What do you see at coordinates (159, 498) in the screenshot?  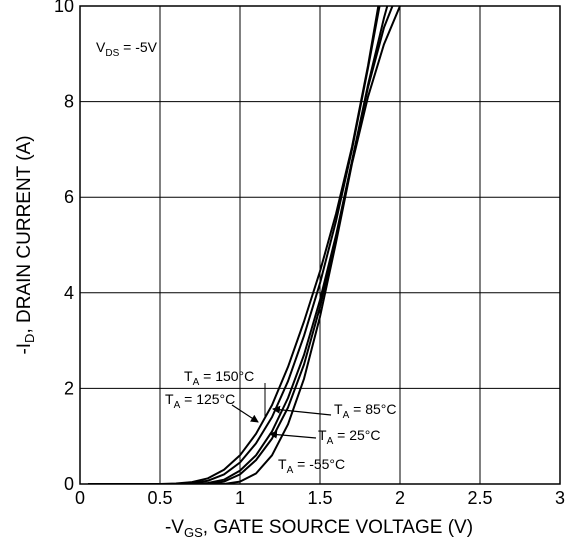 I see `x-tick-label: 0.5` at bounding box center [159, 498].